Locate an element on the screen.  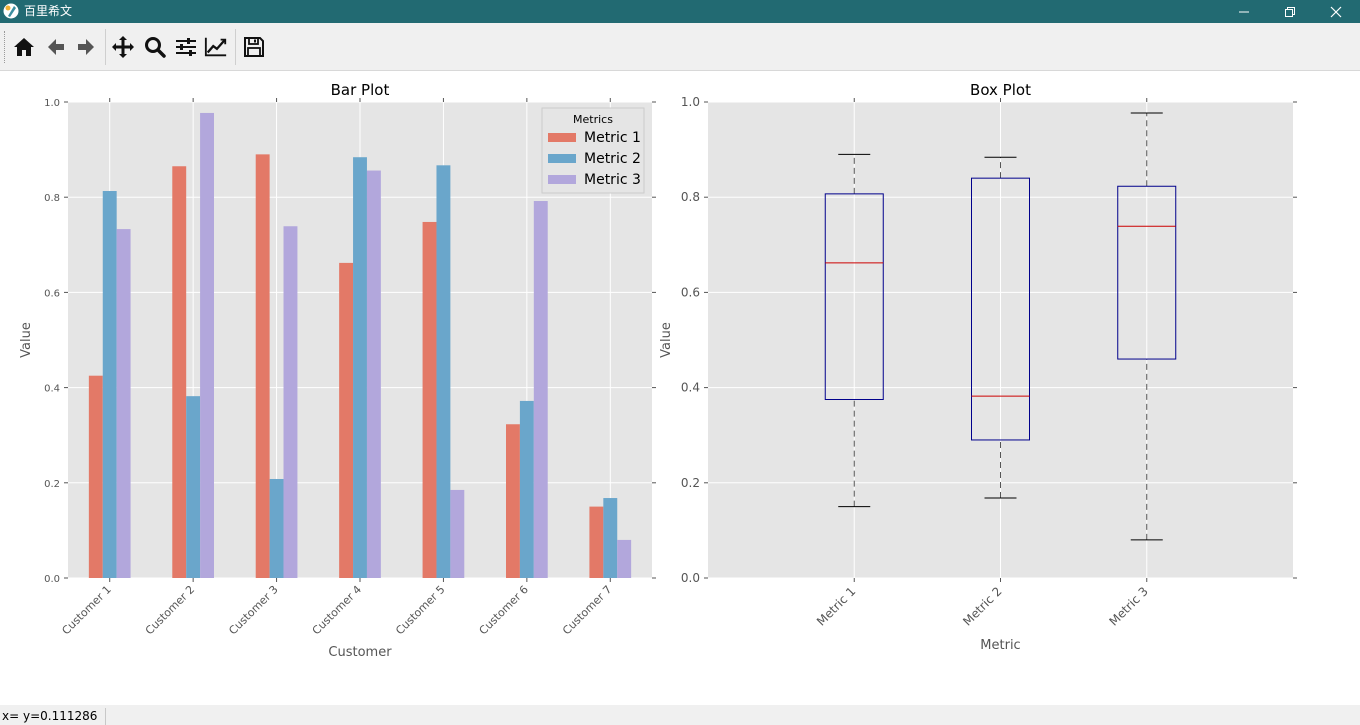
restore-button is located at coordinates (1290, 11).